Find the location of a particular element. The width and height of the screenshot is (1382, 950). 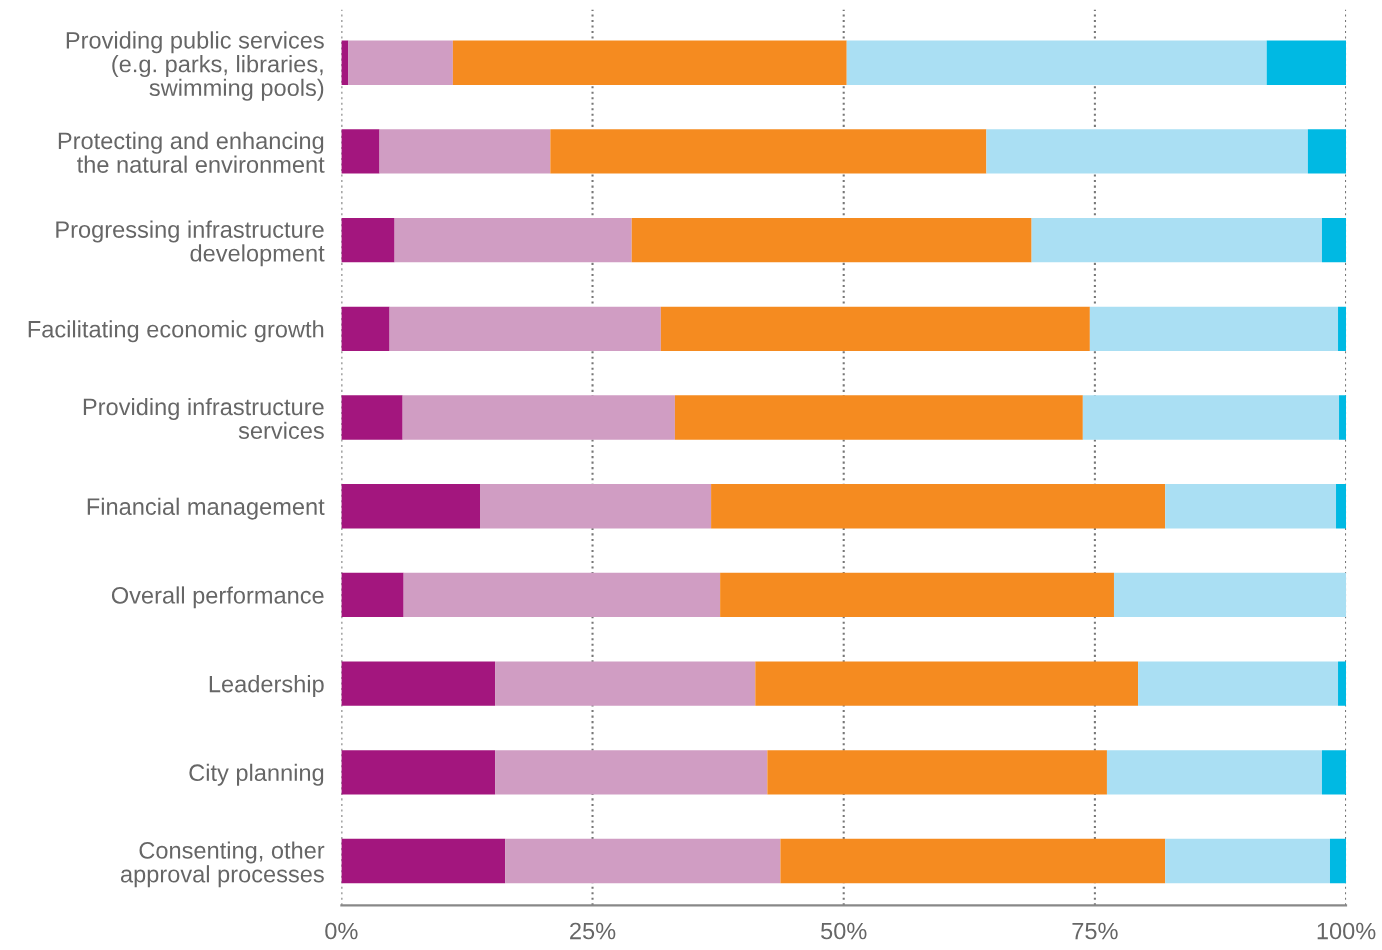

y-tick-label: Providing public services (e.g. parks, libraries, swimming pools) is located at coordinates (195, 66).